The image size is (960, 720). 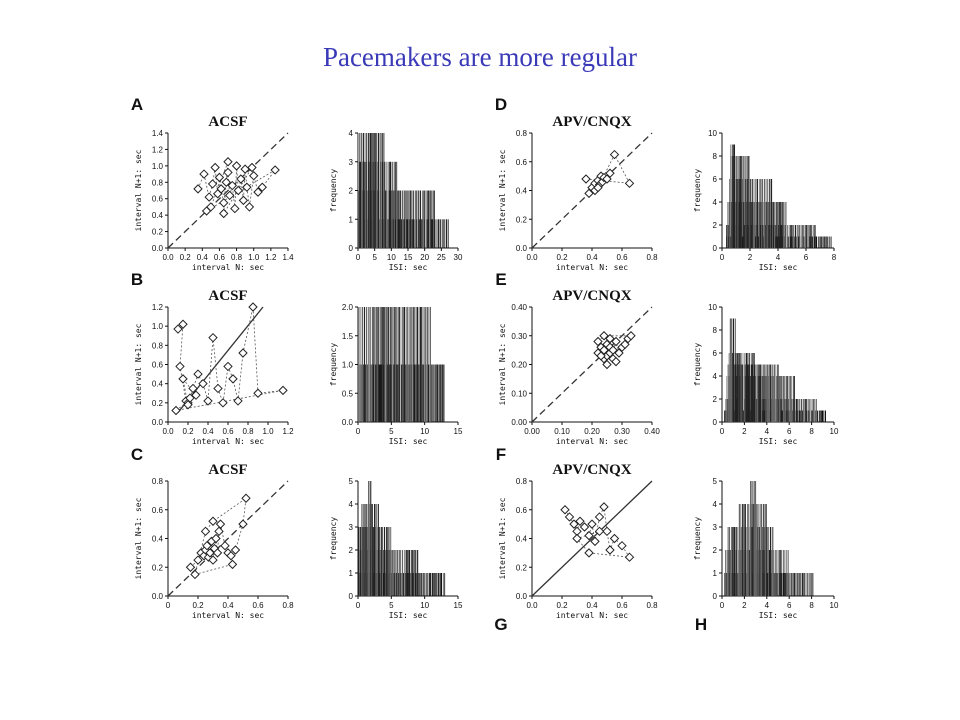 What do you see at coordinates (258, 605) in the screenshot?
I see `x-tick-label: 0.6` at bounding box center [258, 605].